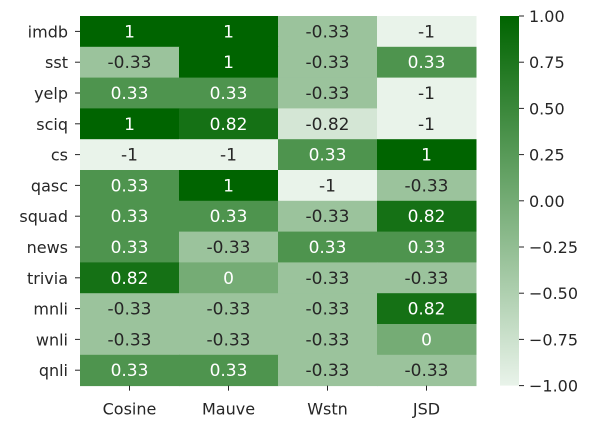 This screenshot has width=598, height=427. I want to click on heatmap-cell-cs-wstn, so click(328, 155).